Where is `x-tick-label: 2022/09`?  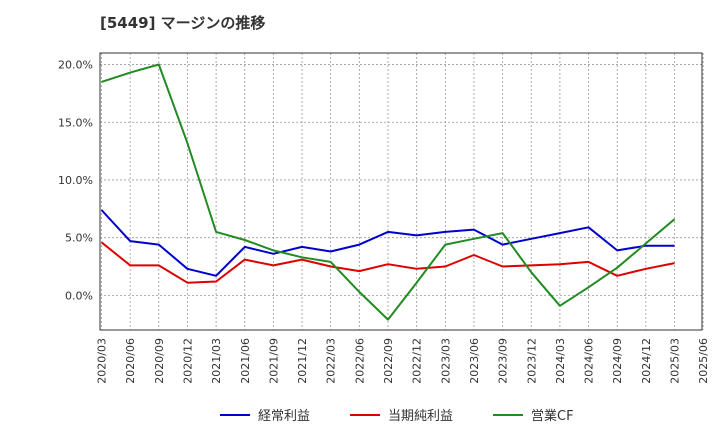 x-tick-label: 2022/09 is located at coordinates (388, 361).